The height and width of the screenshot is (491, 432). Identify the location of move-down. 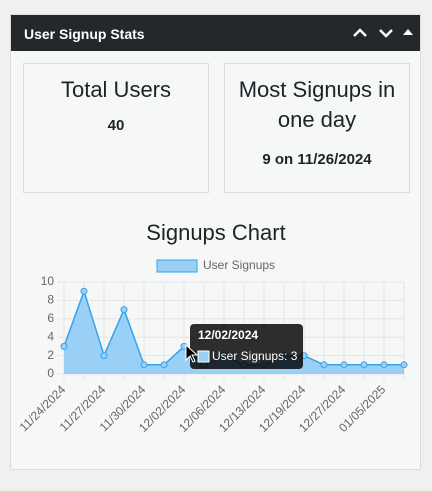
(386, 33).